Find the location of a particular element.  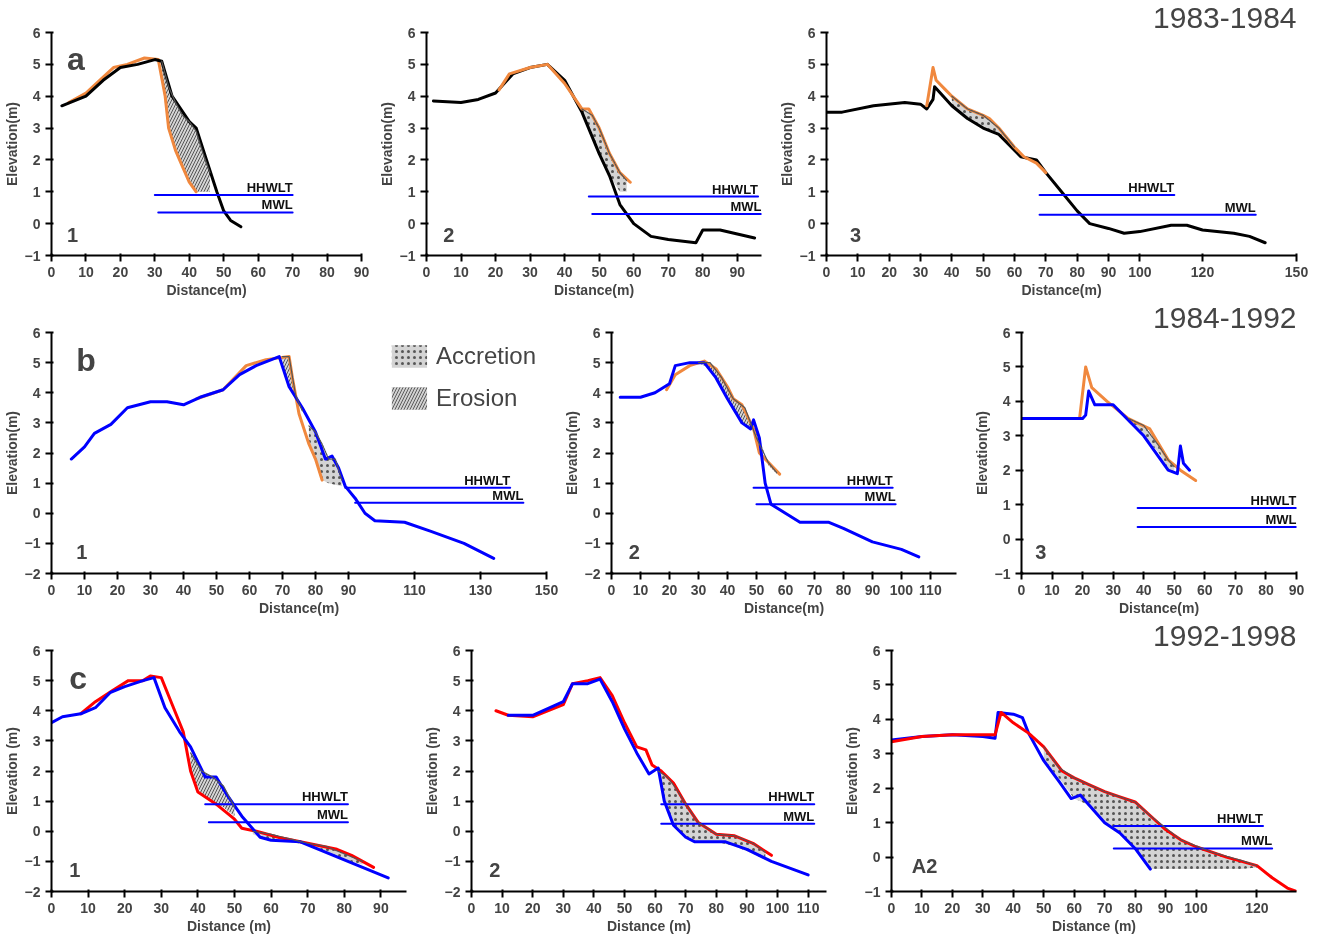

chart-title: 1984-1992 is located at coordinates (1225, 317).